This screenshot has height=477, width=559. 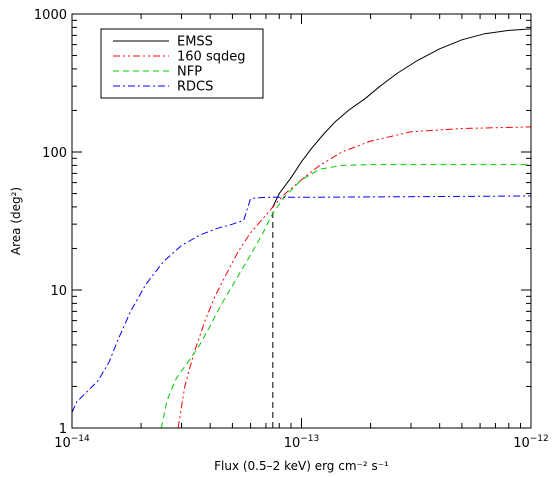 I want to click on x-tick-label: 10−14, so click(x=72, y=442).